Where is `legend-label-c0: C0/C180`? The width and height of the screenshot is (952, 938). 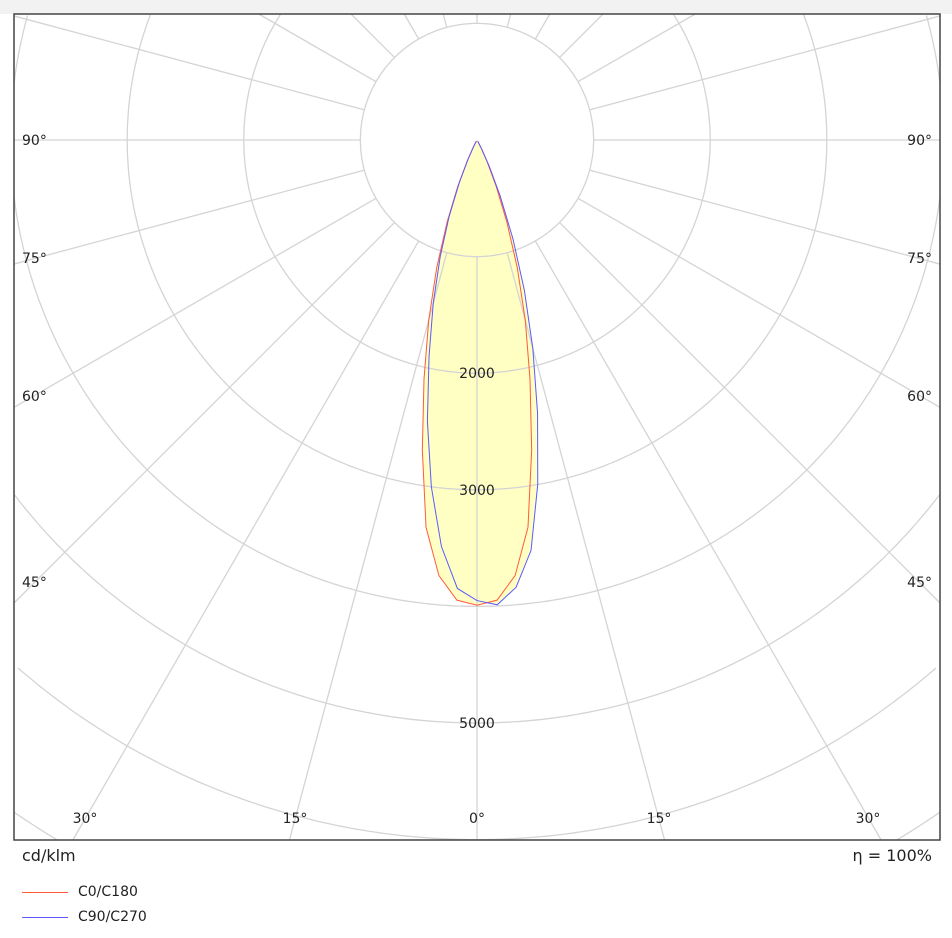 legend-label-c0: C0/C180 is located at coordinates (108, 892).